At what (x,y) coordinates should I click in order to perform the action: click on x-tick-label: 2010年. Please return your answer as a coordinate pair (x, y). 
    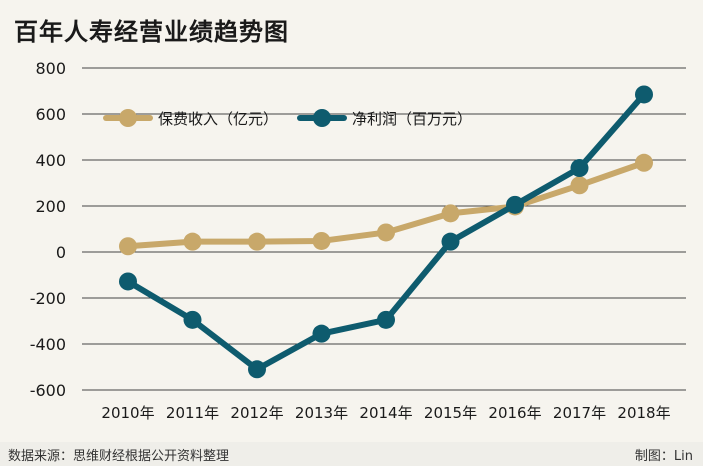
    Looking at the image, I should click on (127, 413).